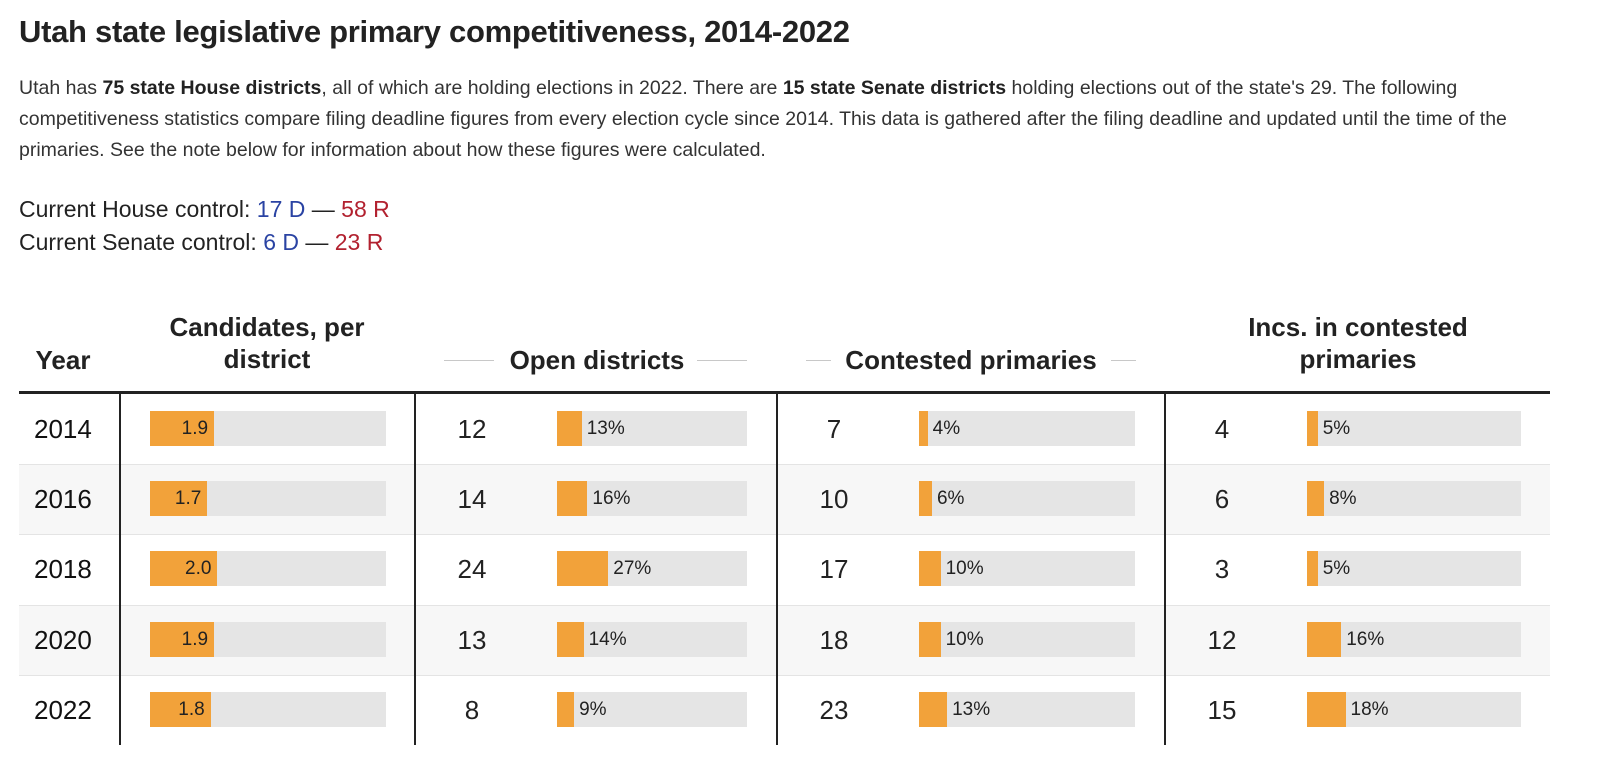 The image size is (1600, 778). I want to click on open-districts-bar-track: 16%, so click(652, 499).